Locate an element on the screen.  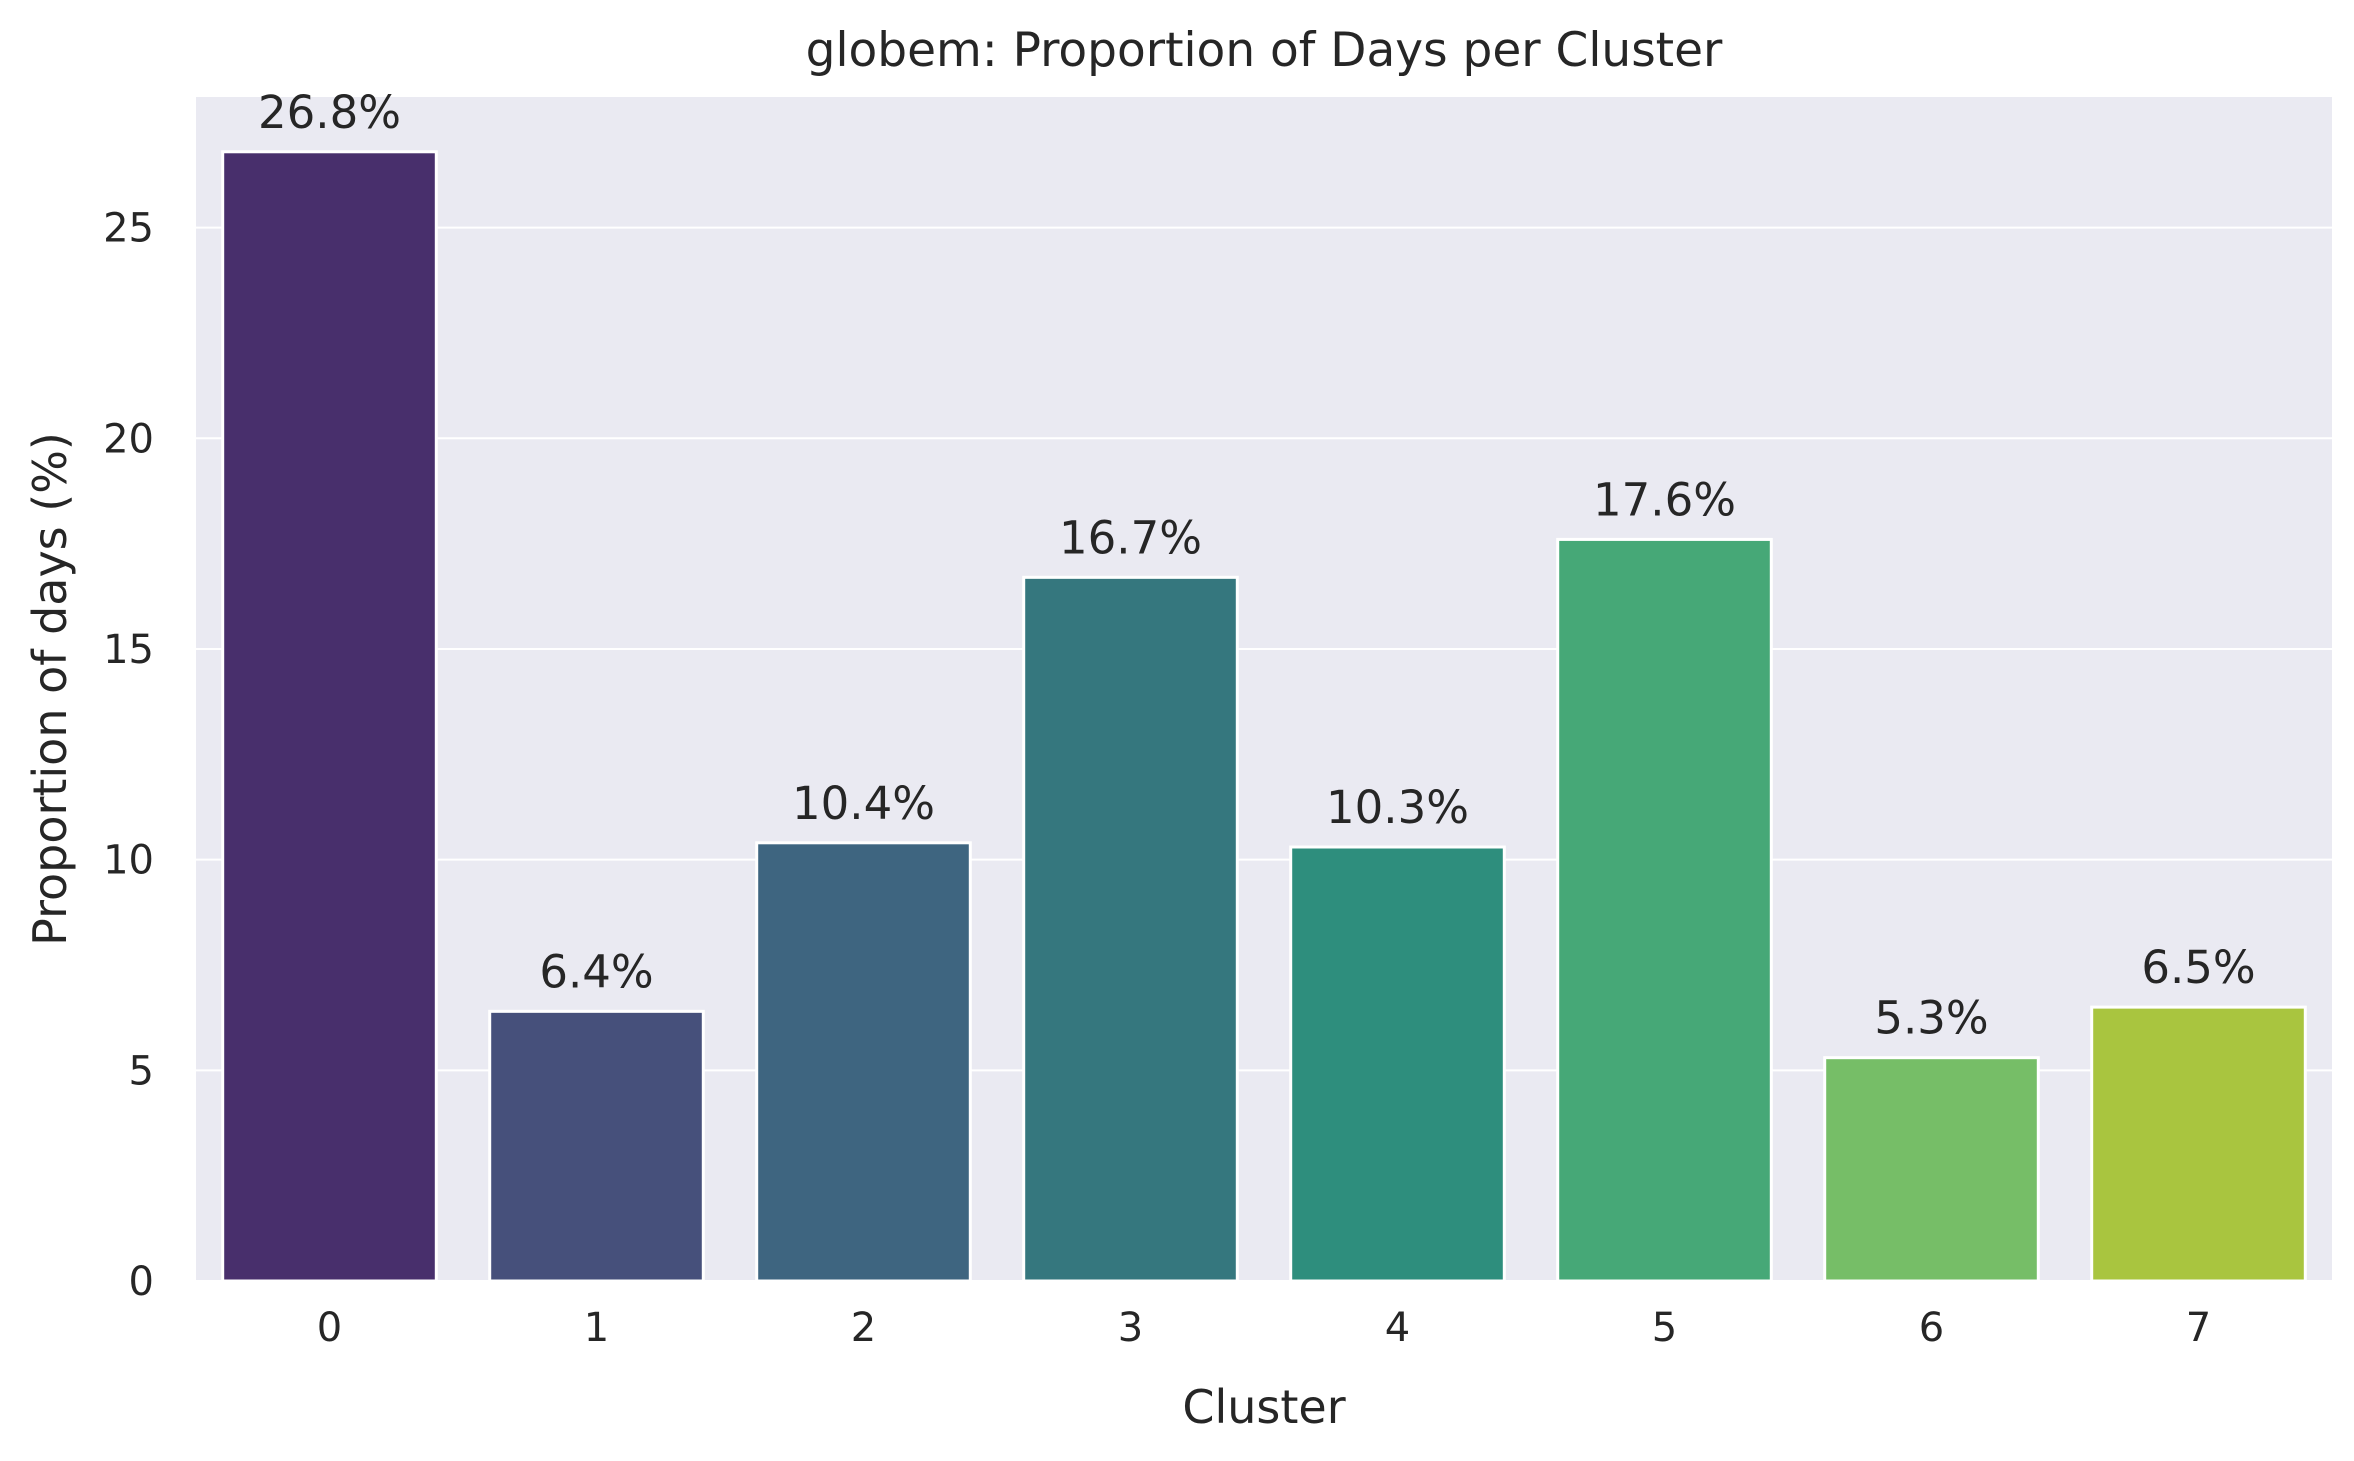
bar-value-label: 16.7% is located at coordinates (1130, 537).